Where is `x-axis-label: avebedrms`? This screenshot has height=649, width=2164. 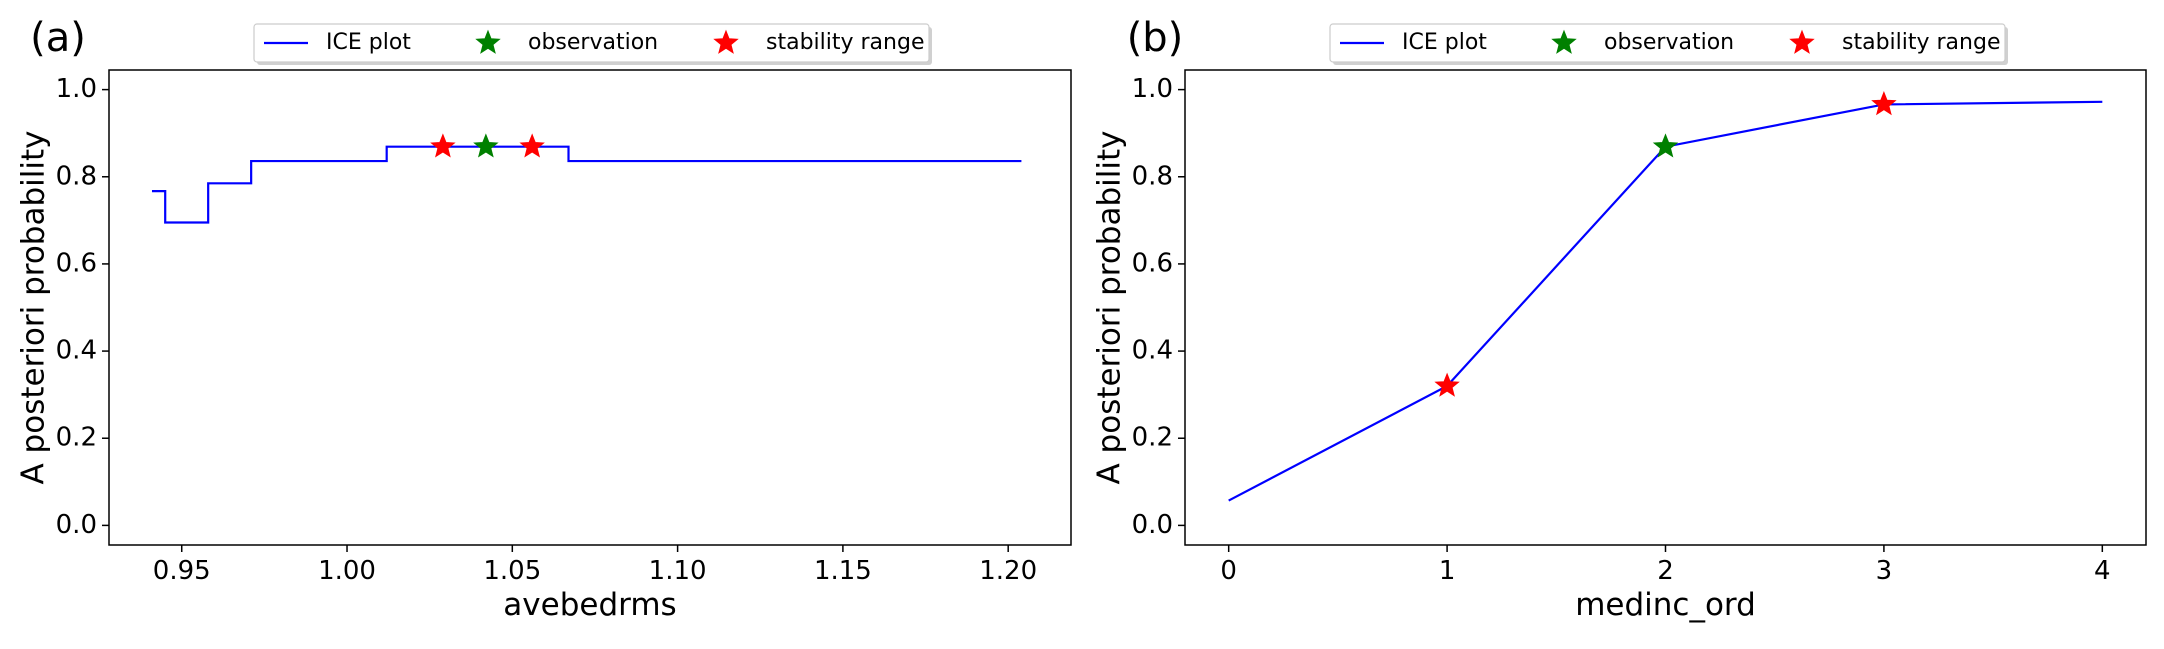 x-axis-label: avebedrms is located at coordinates (589, 605).